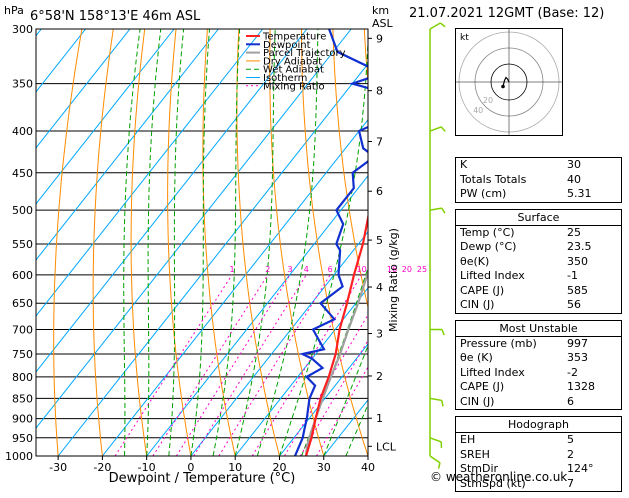  Describe the element at coordinates (592, 180) in the screenshot. I see `index-value: 40` at that location.